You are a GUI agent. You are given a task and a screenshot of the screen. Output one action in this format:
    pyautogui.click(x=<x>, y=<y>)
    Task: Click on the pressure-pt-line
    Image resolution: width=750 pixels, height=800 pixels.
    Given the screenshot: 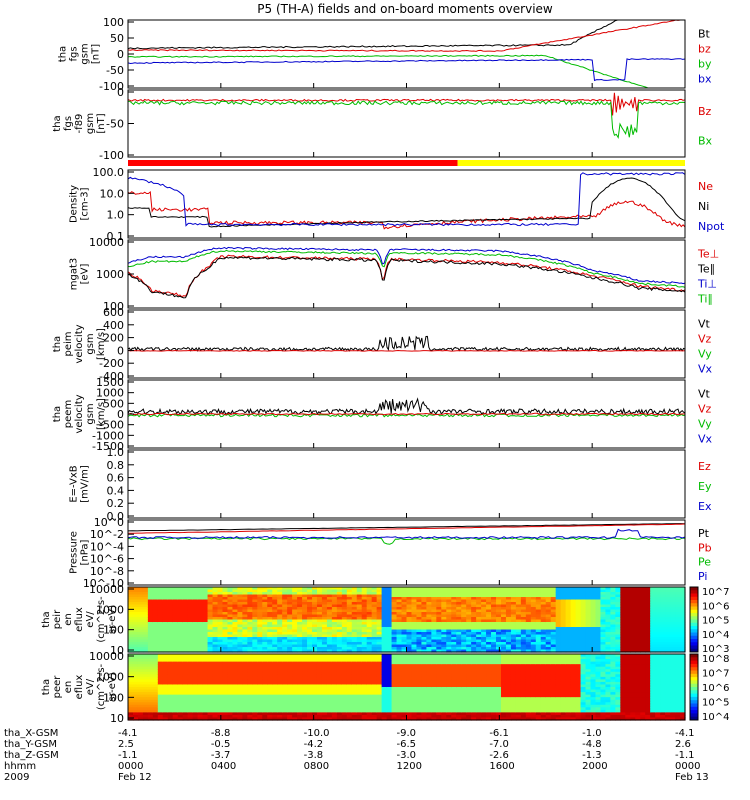 What is the action you would take?
    pyautogui.click(x=406, y=527)
    